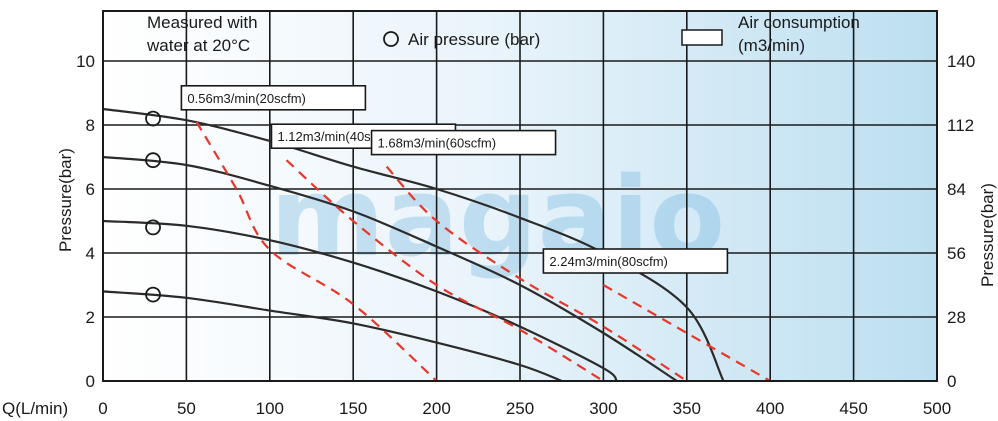  I want to click on x-tick-label: 200, so click(436, 408).